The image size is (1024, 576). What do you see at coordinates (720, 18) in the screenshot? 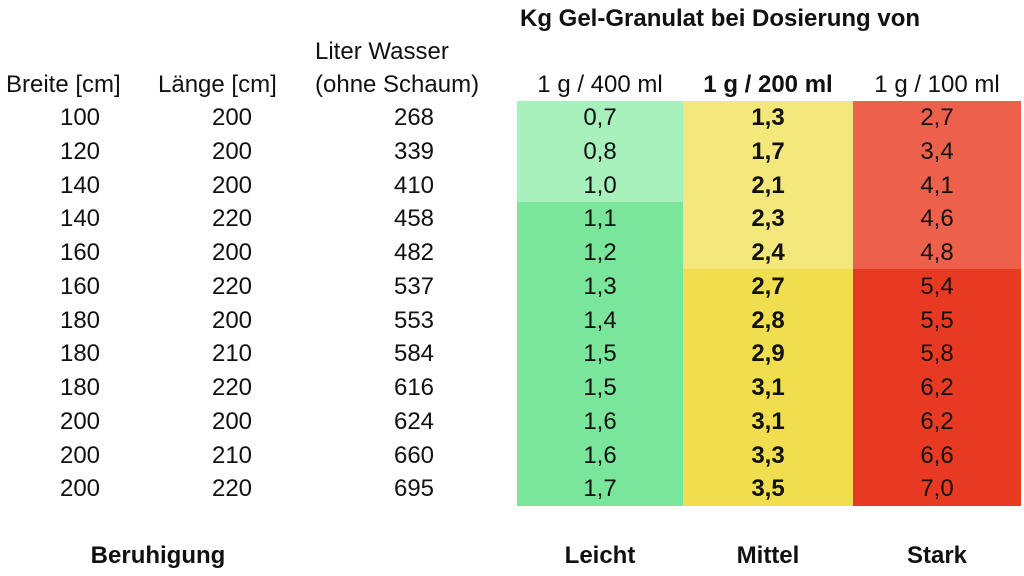
I see `table-title: Kg Gel-Granulat bei Dosierung von` at bounding box center [720, 18].